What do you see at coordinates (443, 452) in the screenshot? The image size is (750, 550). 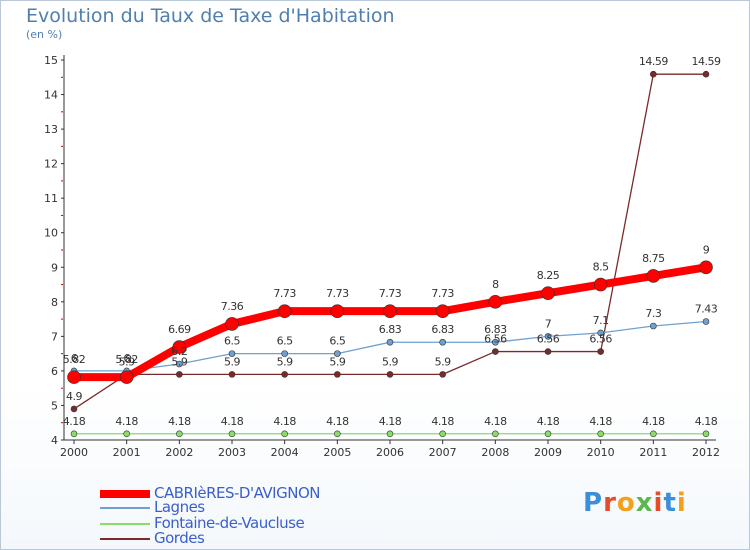 I see `x-tick-label: 2007` at bounding box center [443, 452].